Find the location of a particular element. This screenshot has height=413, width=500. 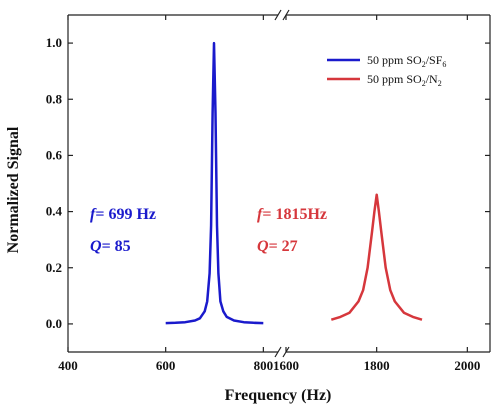

x-tick-label: 2000 is located at coordinates (467, 365).